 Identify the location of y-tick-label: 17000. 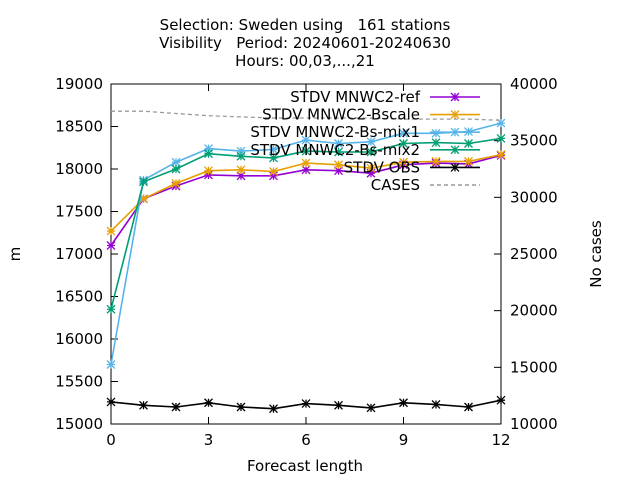
(79, 254).